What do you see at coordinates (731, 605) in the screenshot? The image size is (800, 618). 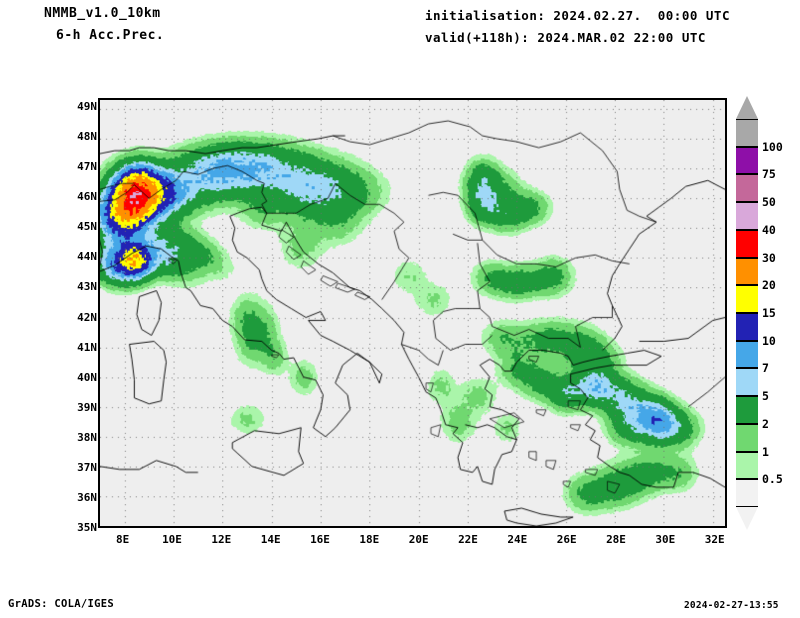 I see `render-timestamp: 2024-02-27-13:55` at bounding box center [731, 605].